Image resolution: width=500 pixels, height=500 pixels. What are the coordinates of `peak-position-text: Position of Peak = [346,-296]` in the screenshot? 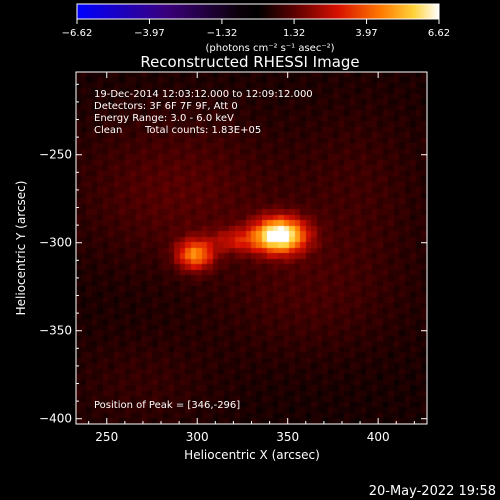 It's located at (167, 405).